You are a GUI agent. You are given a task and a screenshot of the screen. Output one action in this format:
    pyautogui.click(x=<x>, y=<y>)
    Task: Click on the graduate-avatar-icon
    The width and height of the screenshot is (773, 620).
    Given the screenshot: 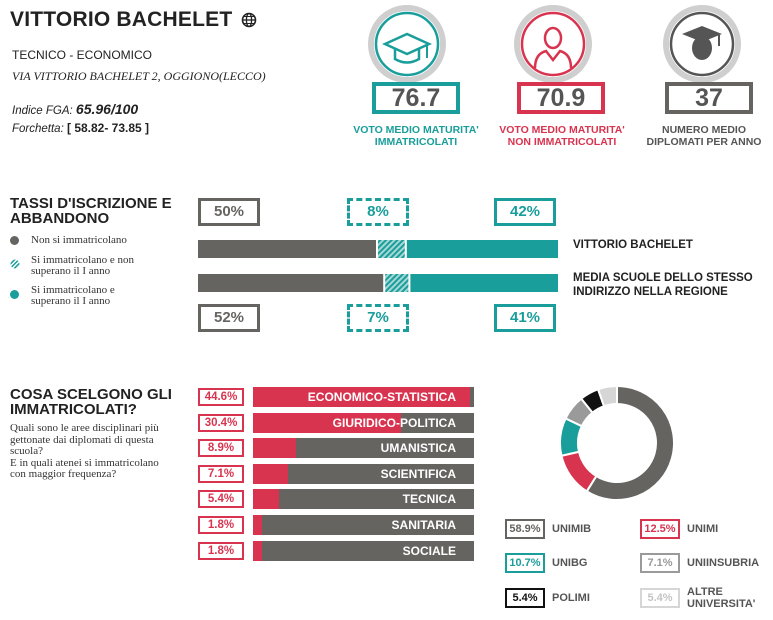 What is the action you would take?
    pyautogui.click(x=702, y=44)
    